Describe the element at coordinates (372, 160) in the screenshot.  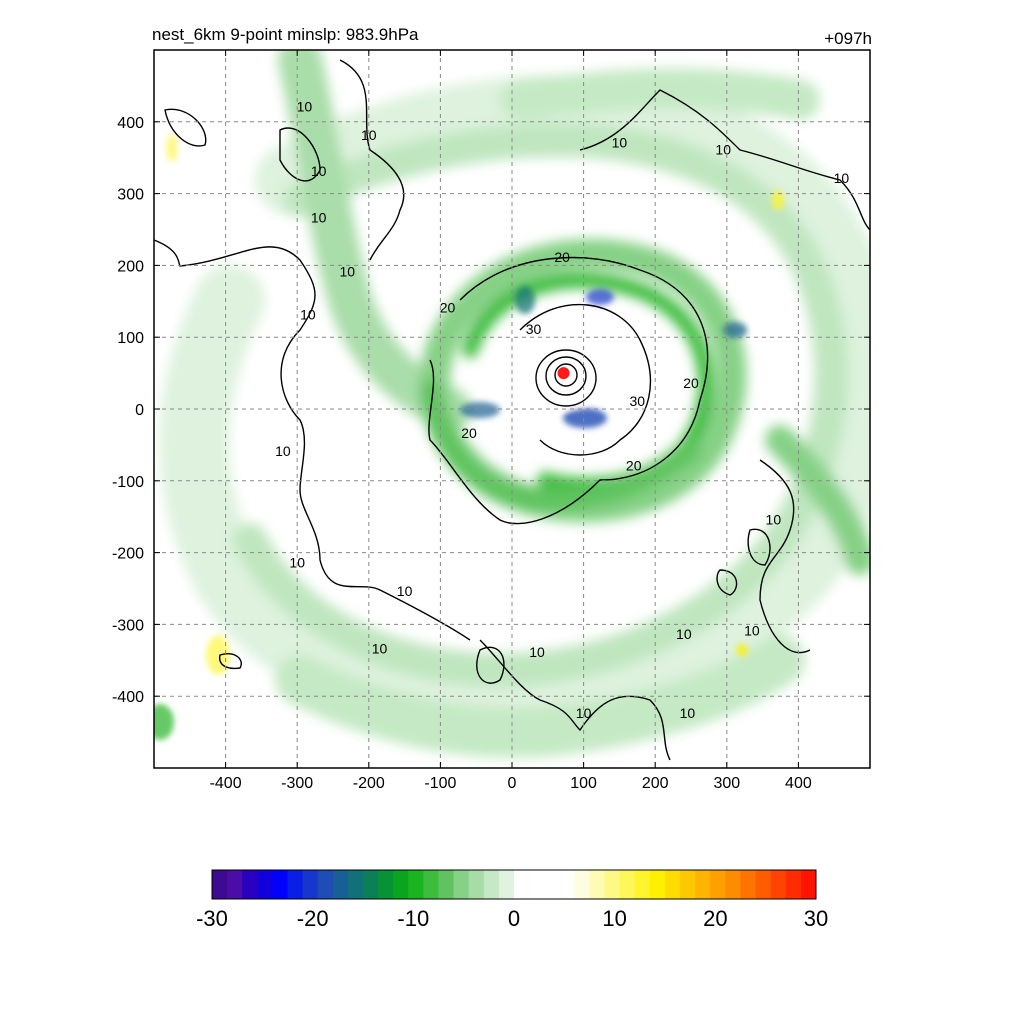
I see `contour-10-north` at that location.